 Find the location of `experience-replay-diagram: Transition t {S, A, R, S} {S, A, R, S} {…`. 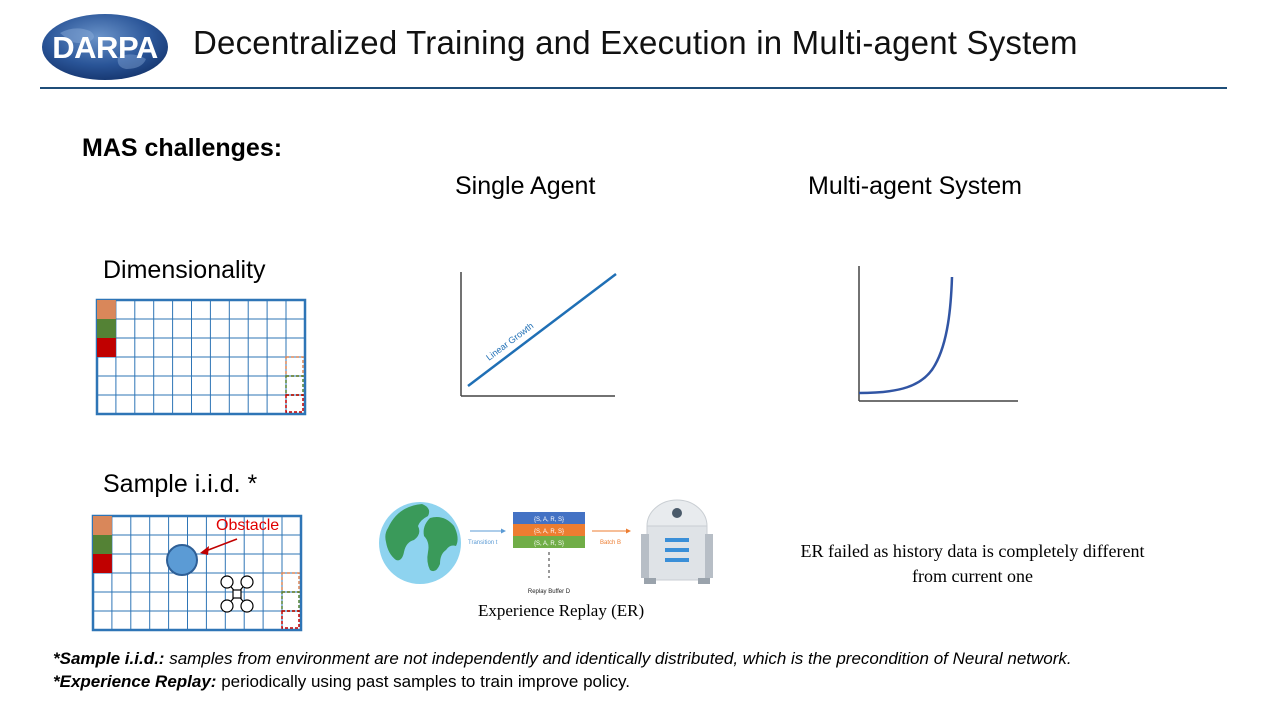

experience-replay-diagram: Transition t {S, A, R, S} {S, A, R, S} {… is located at coordinates (546, 547).